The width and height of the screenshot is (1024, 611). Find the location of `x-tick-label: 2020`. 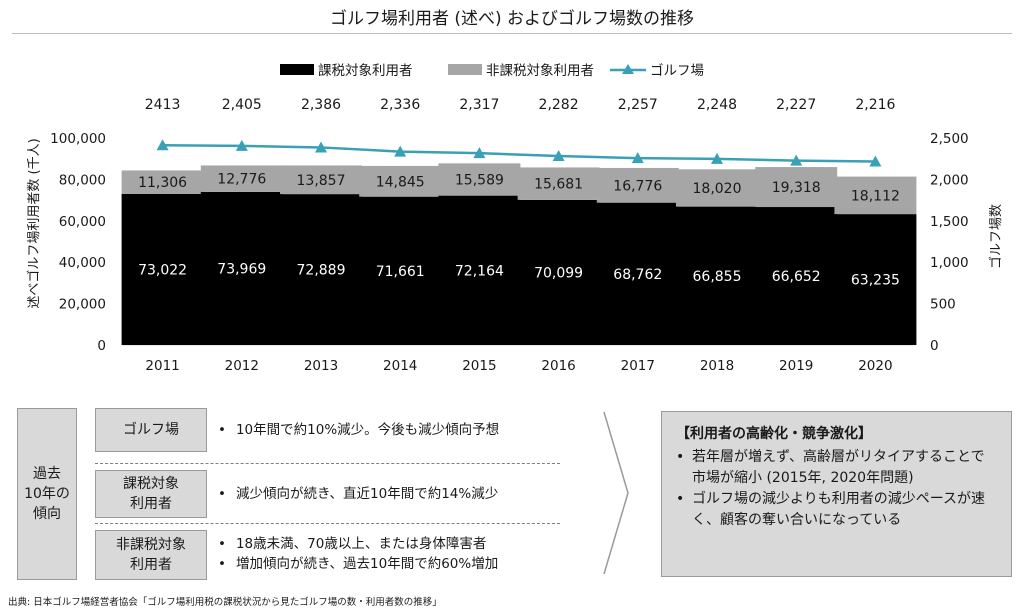

x-tick-label: 2020 is located at coordinates (875, 366).